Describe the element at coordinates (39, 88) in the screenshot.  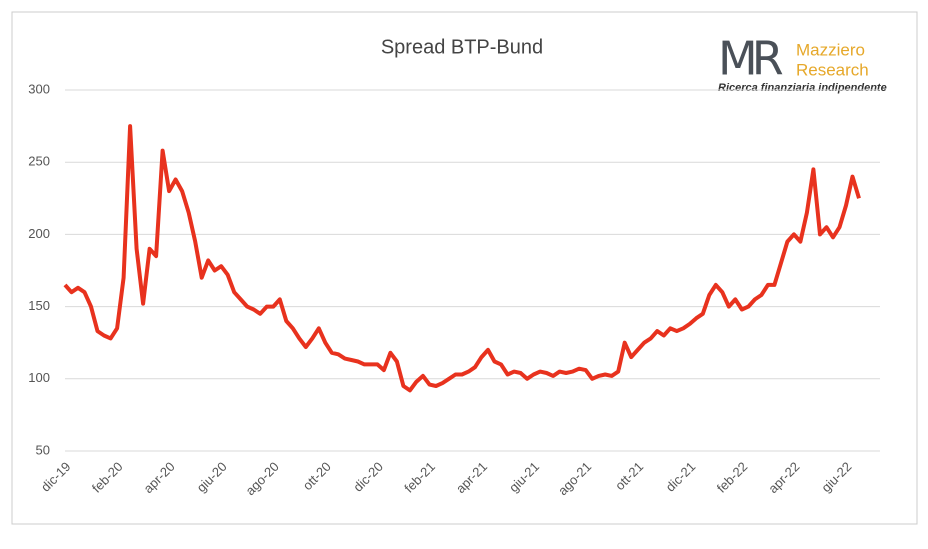
I see `y-tick-label: 300` at that location.